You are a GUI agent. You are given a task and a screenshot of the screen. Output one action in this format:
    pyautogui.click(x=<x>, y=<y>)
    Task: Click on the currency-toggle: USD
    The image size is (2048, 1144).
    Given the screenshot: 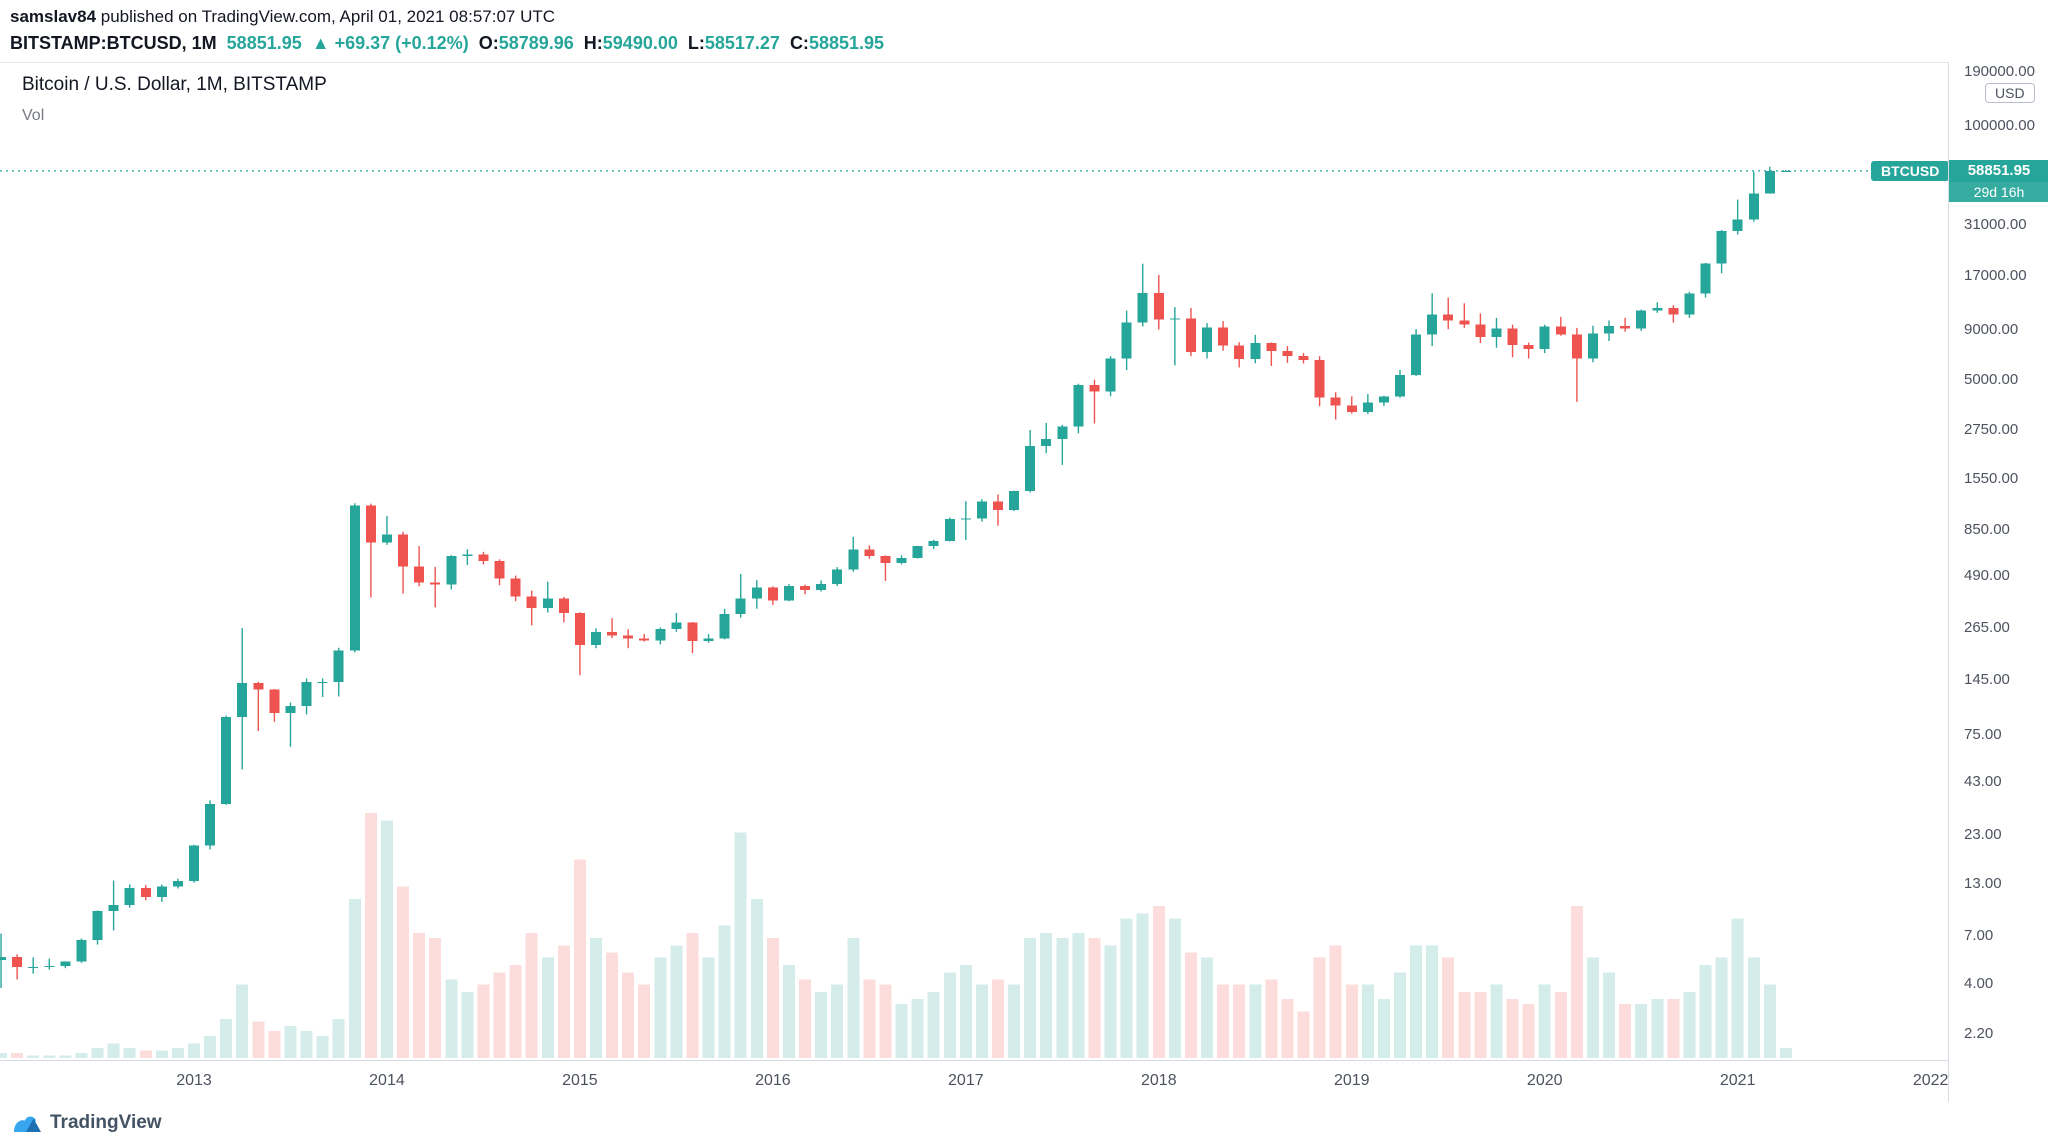 What is the action you would take?
    pyautogui.click(x=2010, y=93)
    